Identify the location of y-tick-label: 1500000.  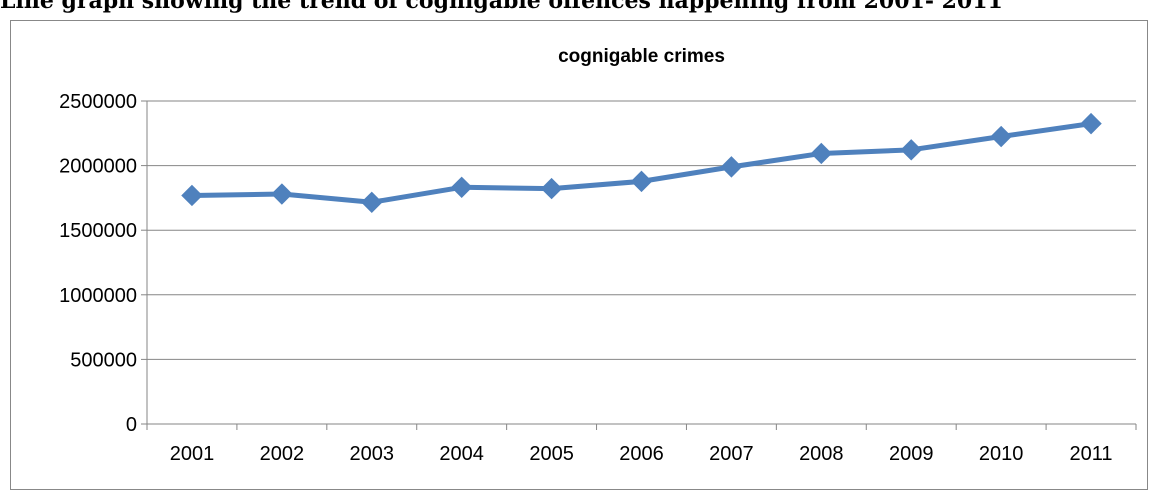
(98, 231).